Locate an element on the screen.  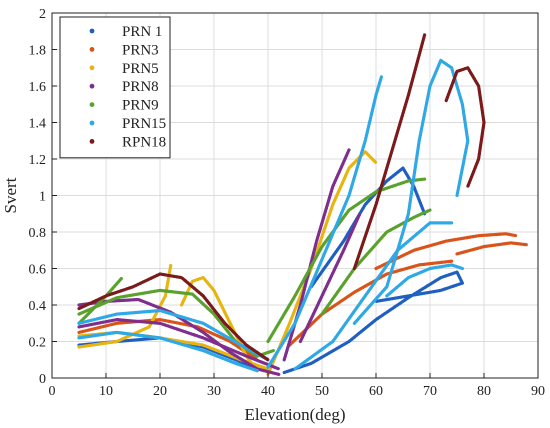
legend-label: PRN15 is located at coordinates (144, 124).